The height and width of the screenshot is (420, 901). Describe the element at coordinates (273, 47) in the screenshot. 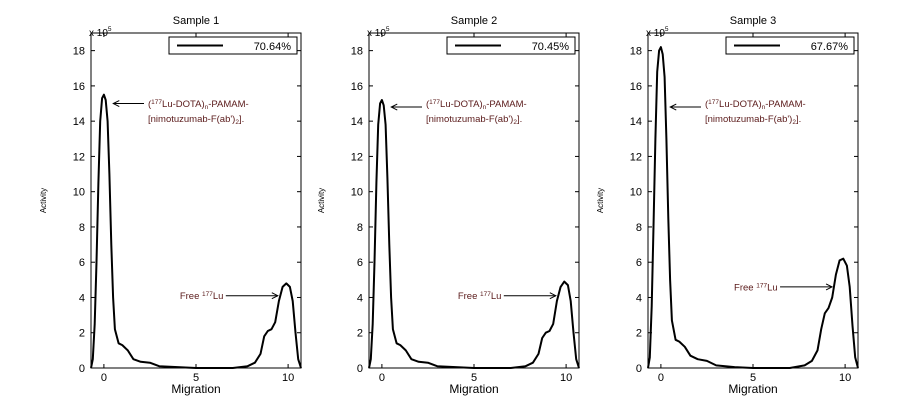

I see `legend-label: 70.64%` at that location.